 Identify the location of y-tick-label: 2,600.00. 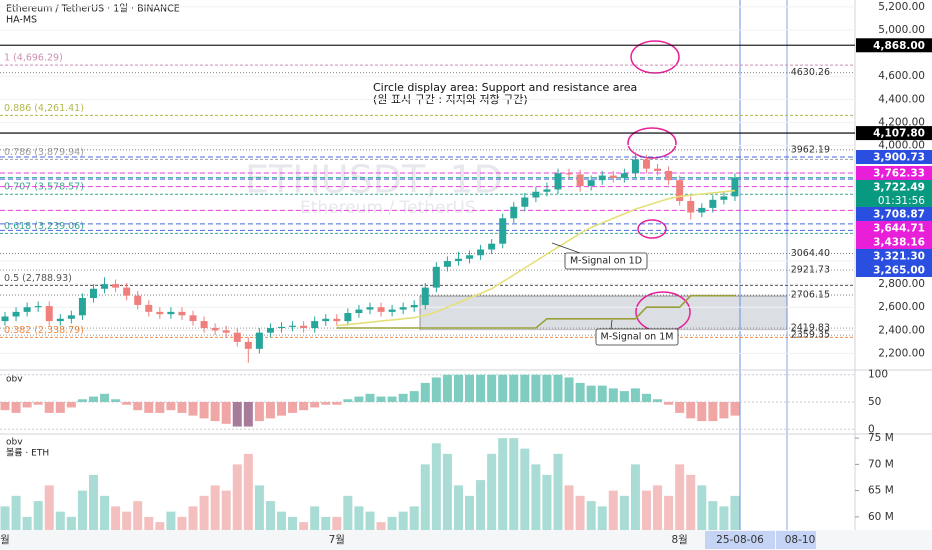
(901, 307).